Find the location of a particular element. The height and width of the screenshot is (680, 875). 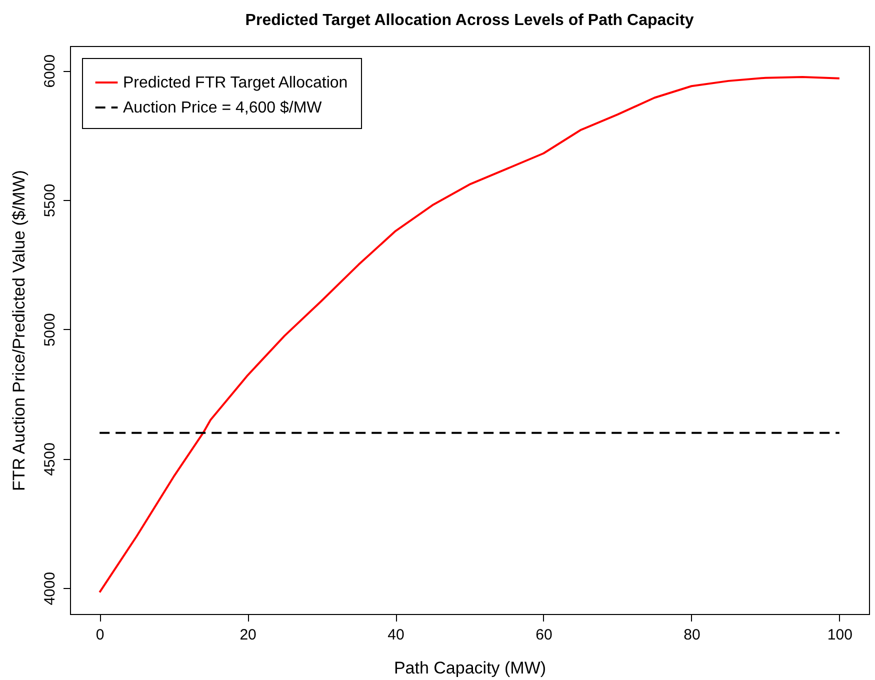

x-tick-label: 40 is located at coordinates (396, 635).